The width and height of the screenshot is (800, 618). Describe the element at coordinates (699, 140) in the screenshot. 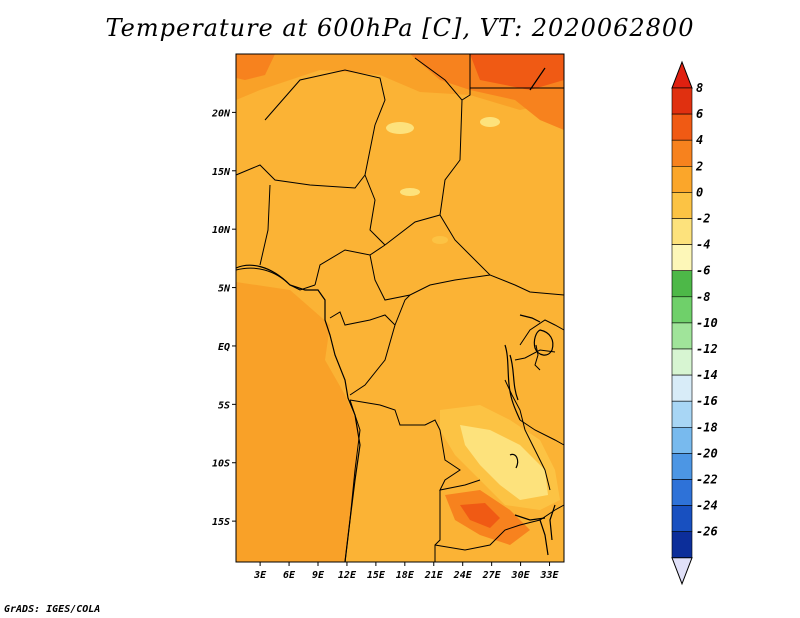

I see `colorbar-label: 4` at that location.